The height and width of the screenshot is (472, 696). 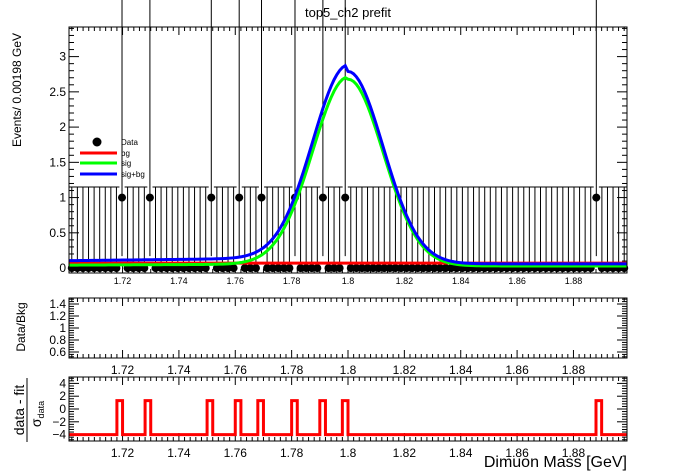 What do you see at coordinates (292, 370) in the screenshot?
I see `ratio-x-tick-label: 1.78` at bounding box center [292, 370].